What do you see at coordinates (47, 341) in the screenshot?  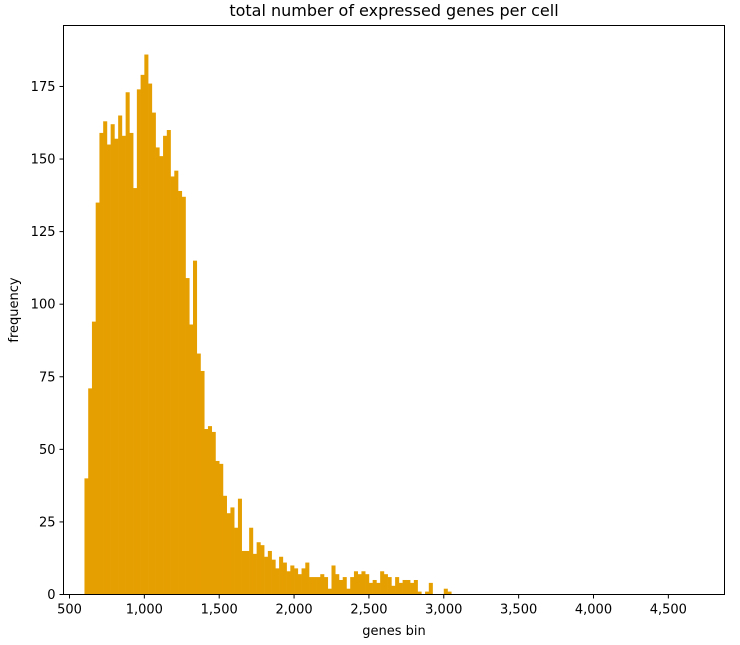 I see `y-axis-ticks: 0 25 50 75 100 125 150 175` at bounding box center [47, 341].